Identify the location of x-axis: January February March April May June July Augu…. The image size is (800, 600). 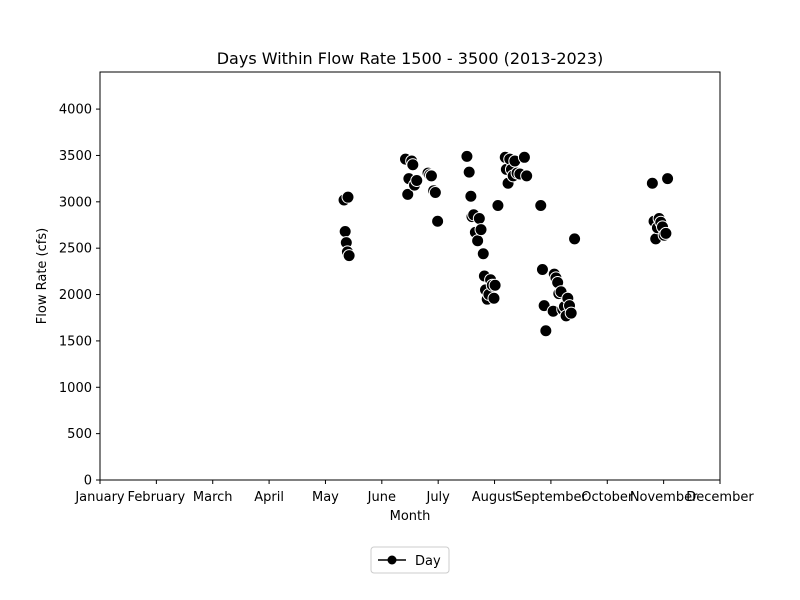
(414, 492).